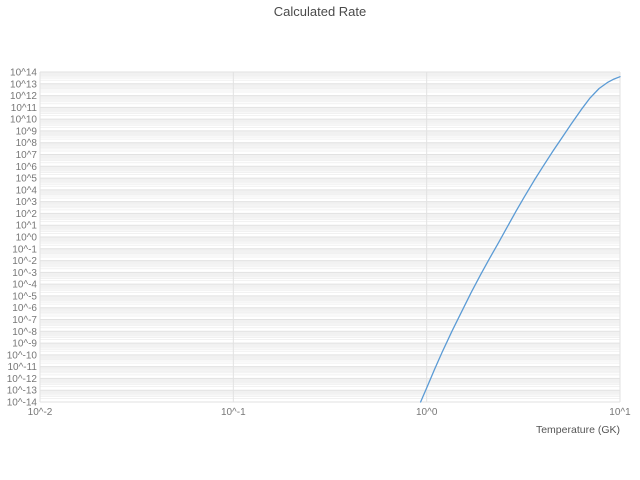 This screenshot has height=480, width=640. I want to click on svg-text: 10^-11, so click(22, 367).